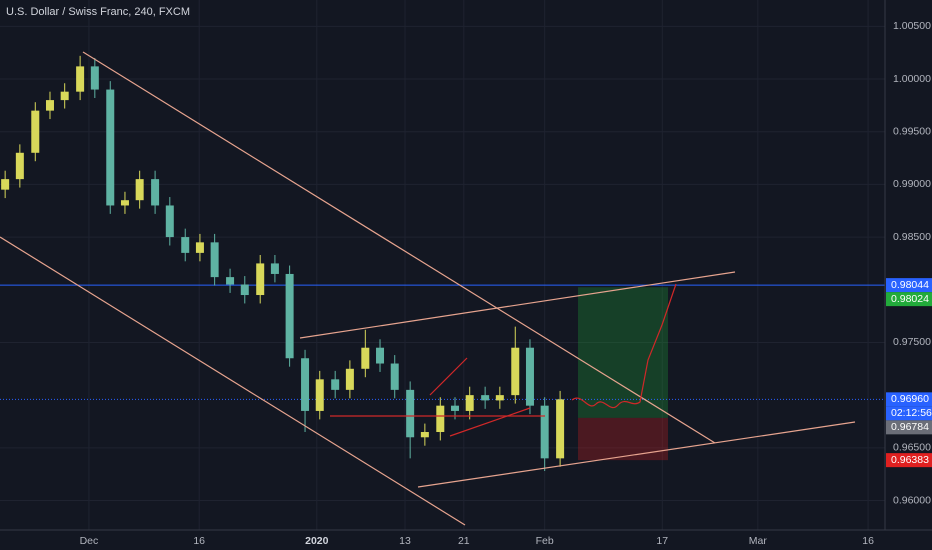  What do you see at coordinates (317, 541) in the screenshot?
I see `x-tick-label: 2020` at bounding box center [317, 541].